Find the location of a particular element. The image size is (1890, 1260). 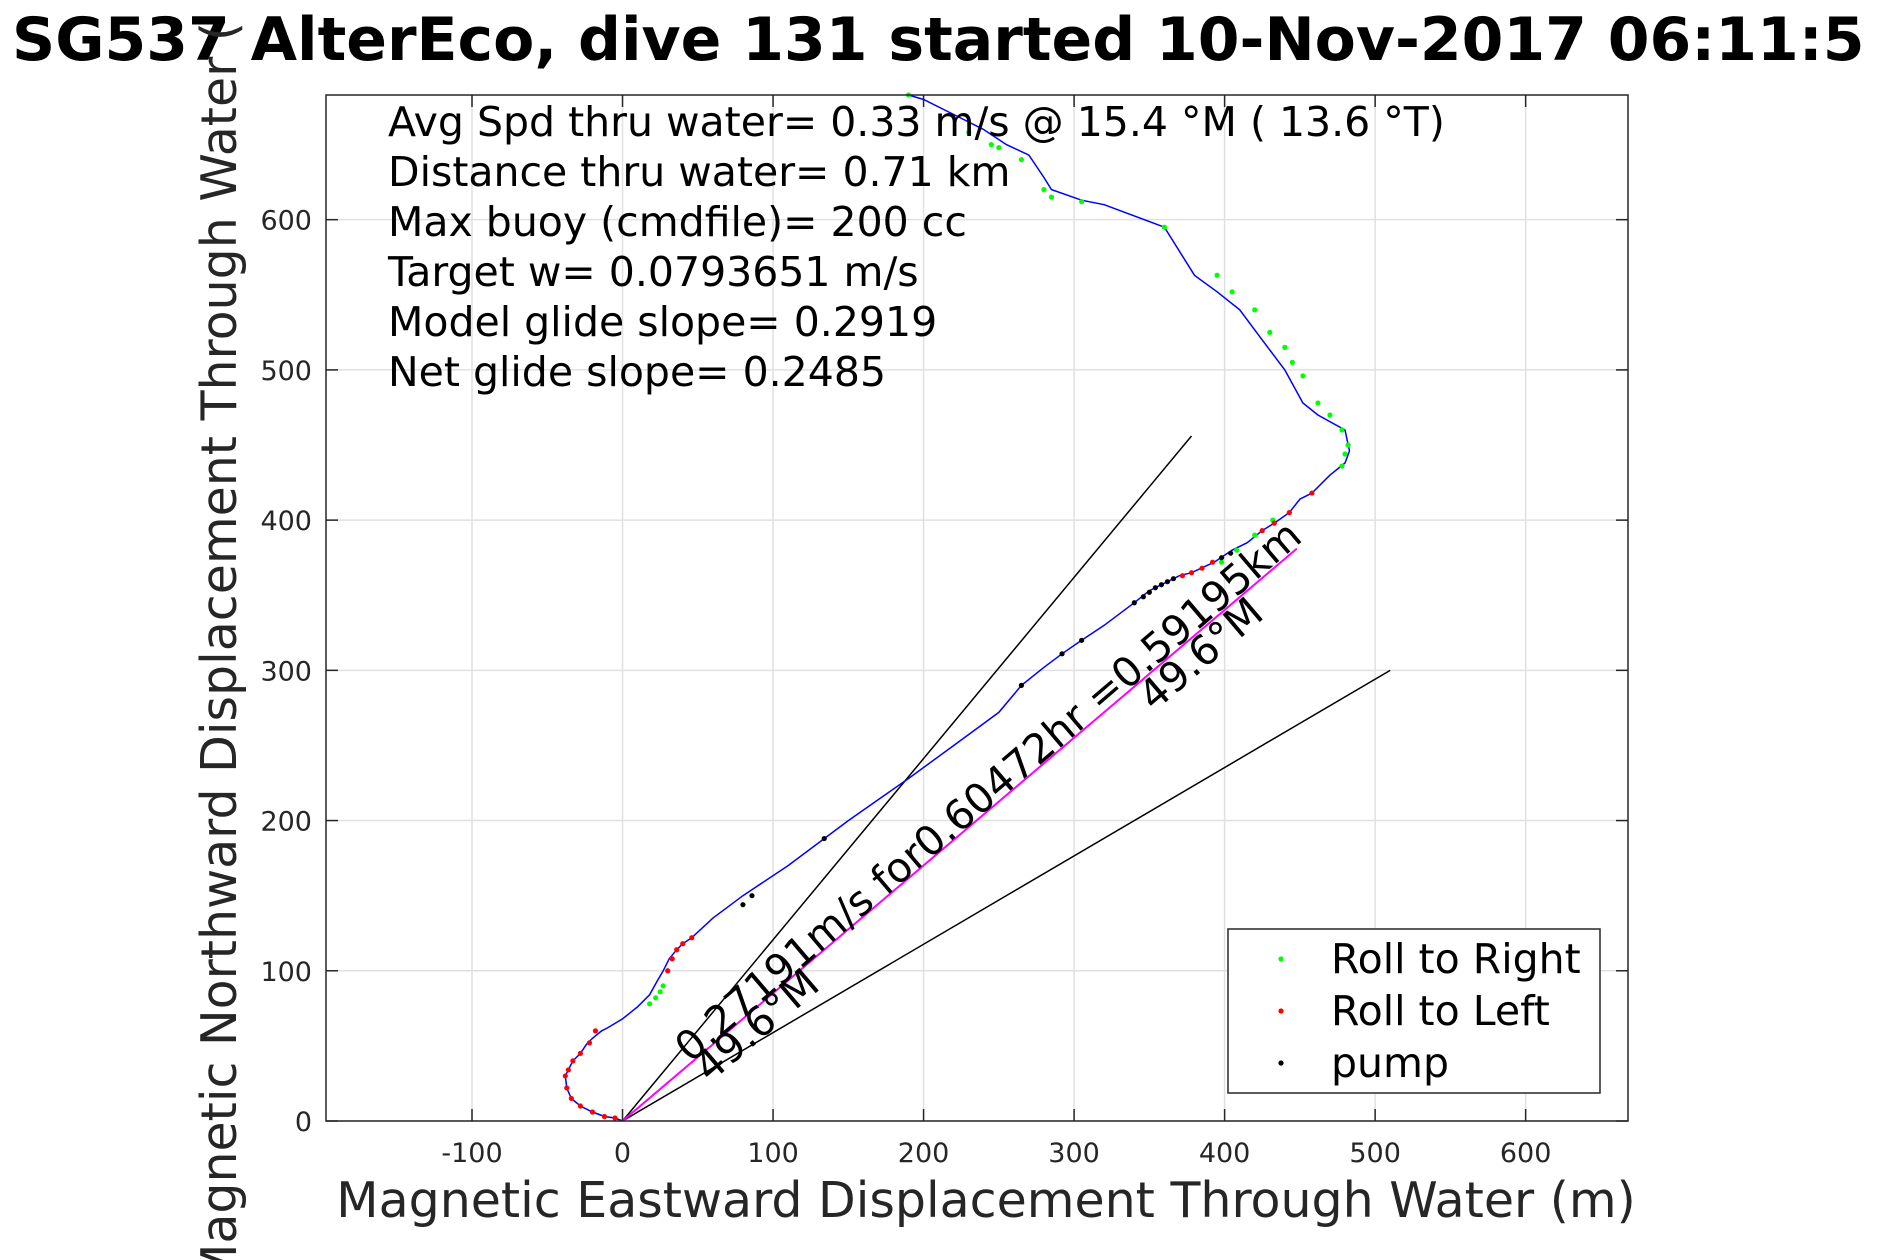

x-tick-label: 100 is located at coordinates (773, 1153).